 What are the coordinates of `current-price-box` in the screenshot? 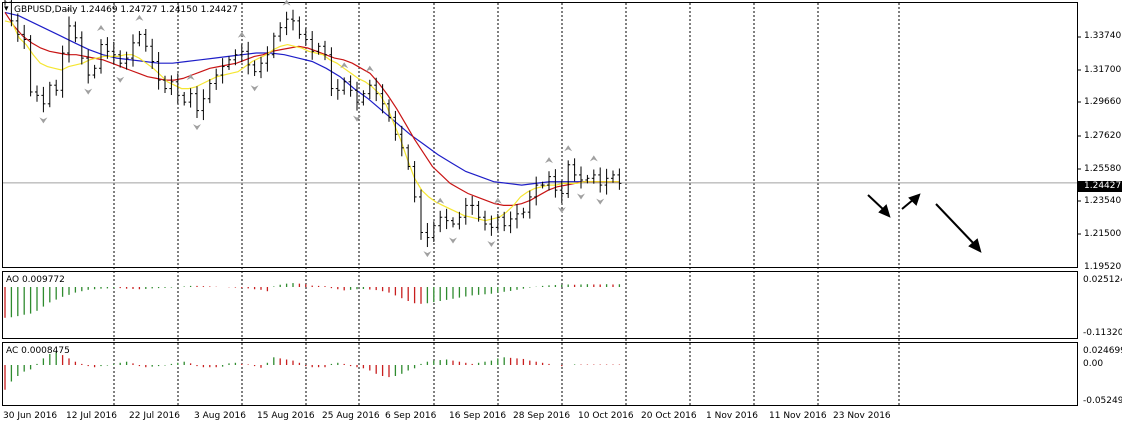 It's located at (1100, 186).